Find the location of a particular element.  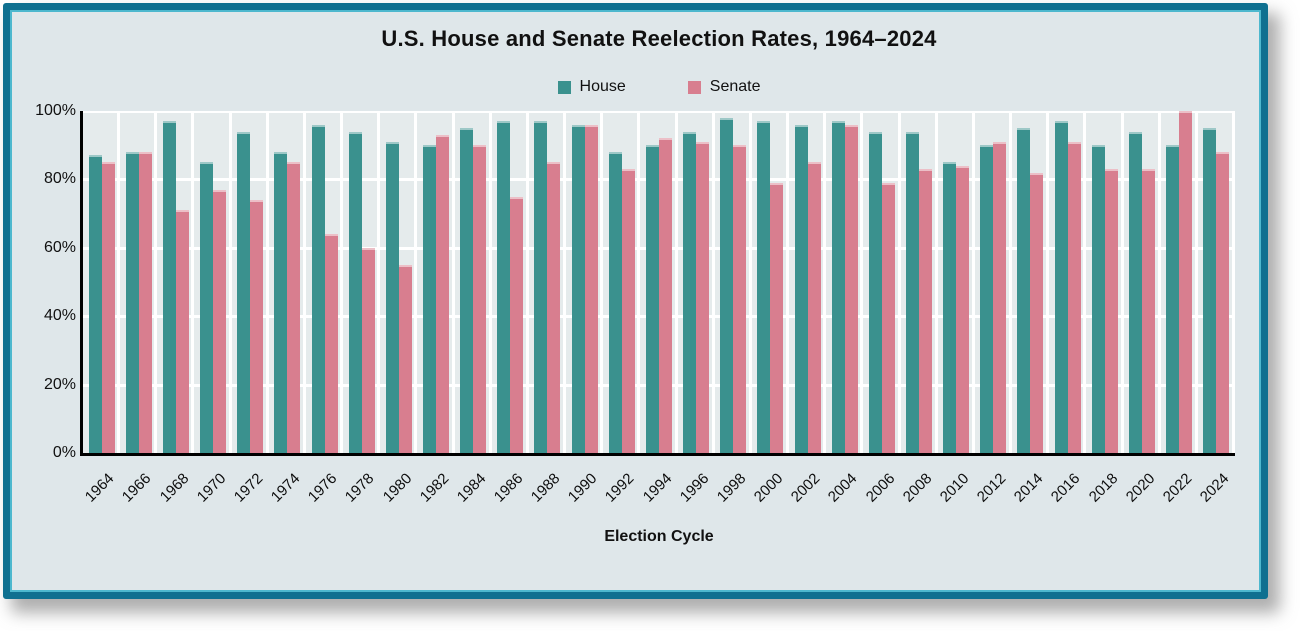

bar-senate-2006 is located at coordinates (888, 317).